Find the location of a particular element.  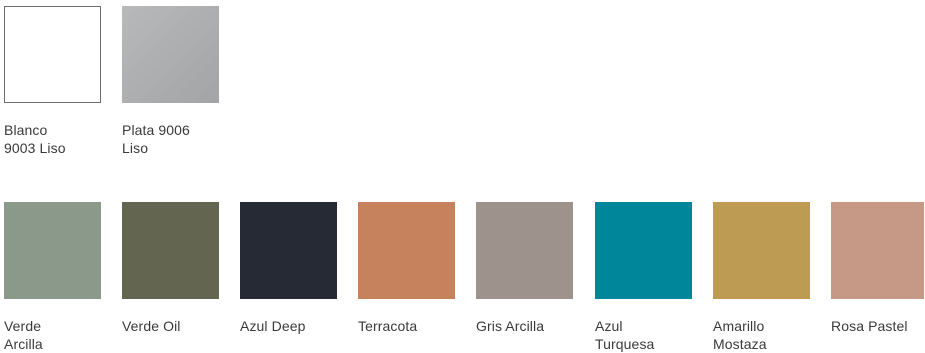

finish-option-verde-oil: Verde Oil is located at coordinates (171, 268).